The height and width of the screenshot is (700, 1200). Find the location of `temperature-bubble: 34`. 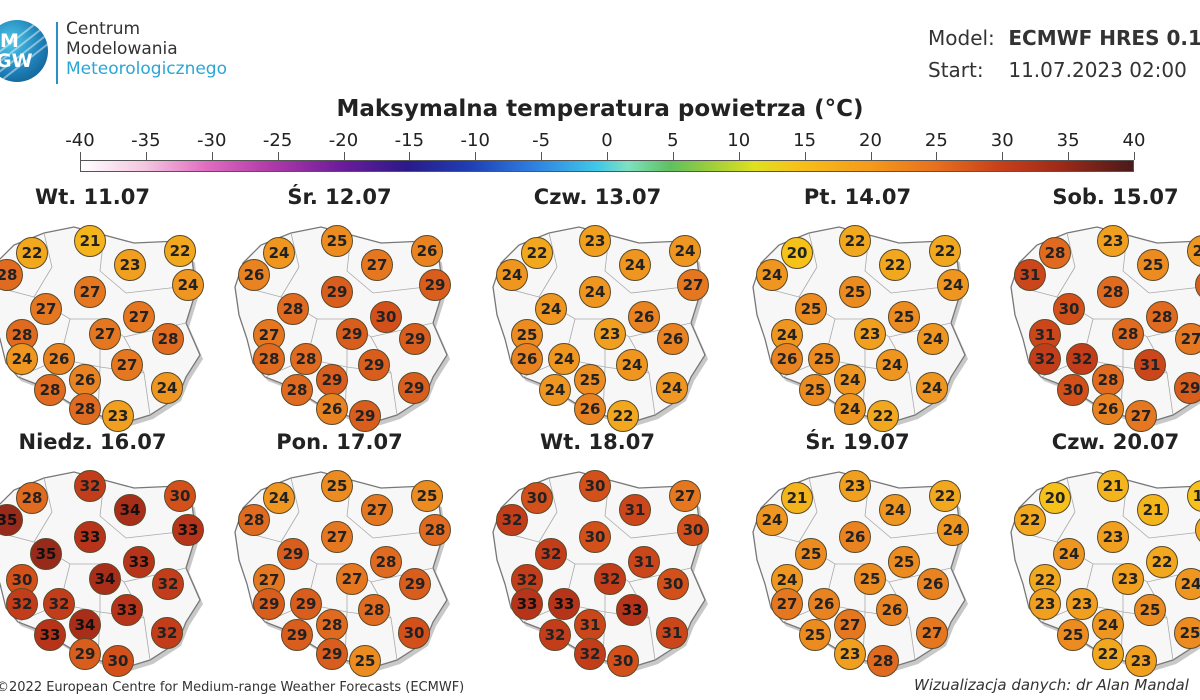

temperature-bubble: 34 is located at coordinates (105, 579).